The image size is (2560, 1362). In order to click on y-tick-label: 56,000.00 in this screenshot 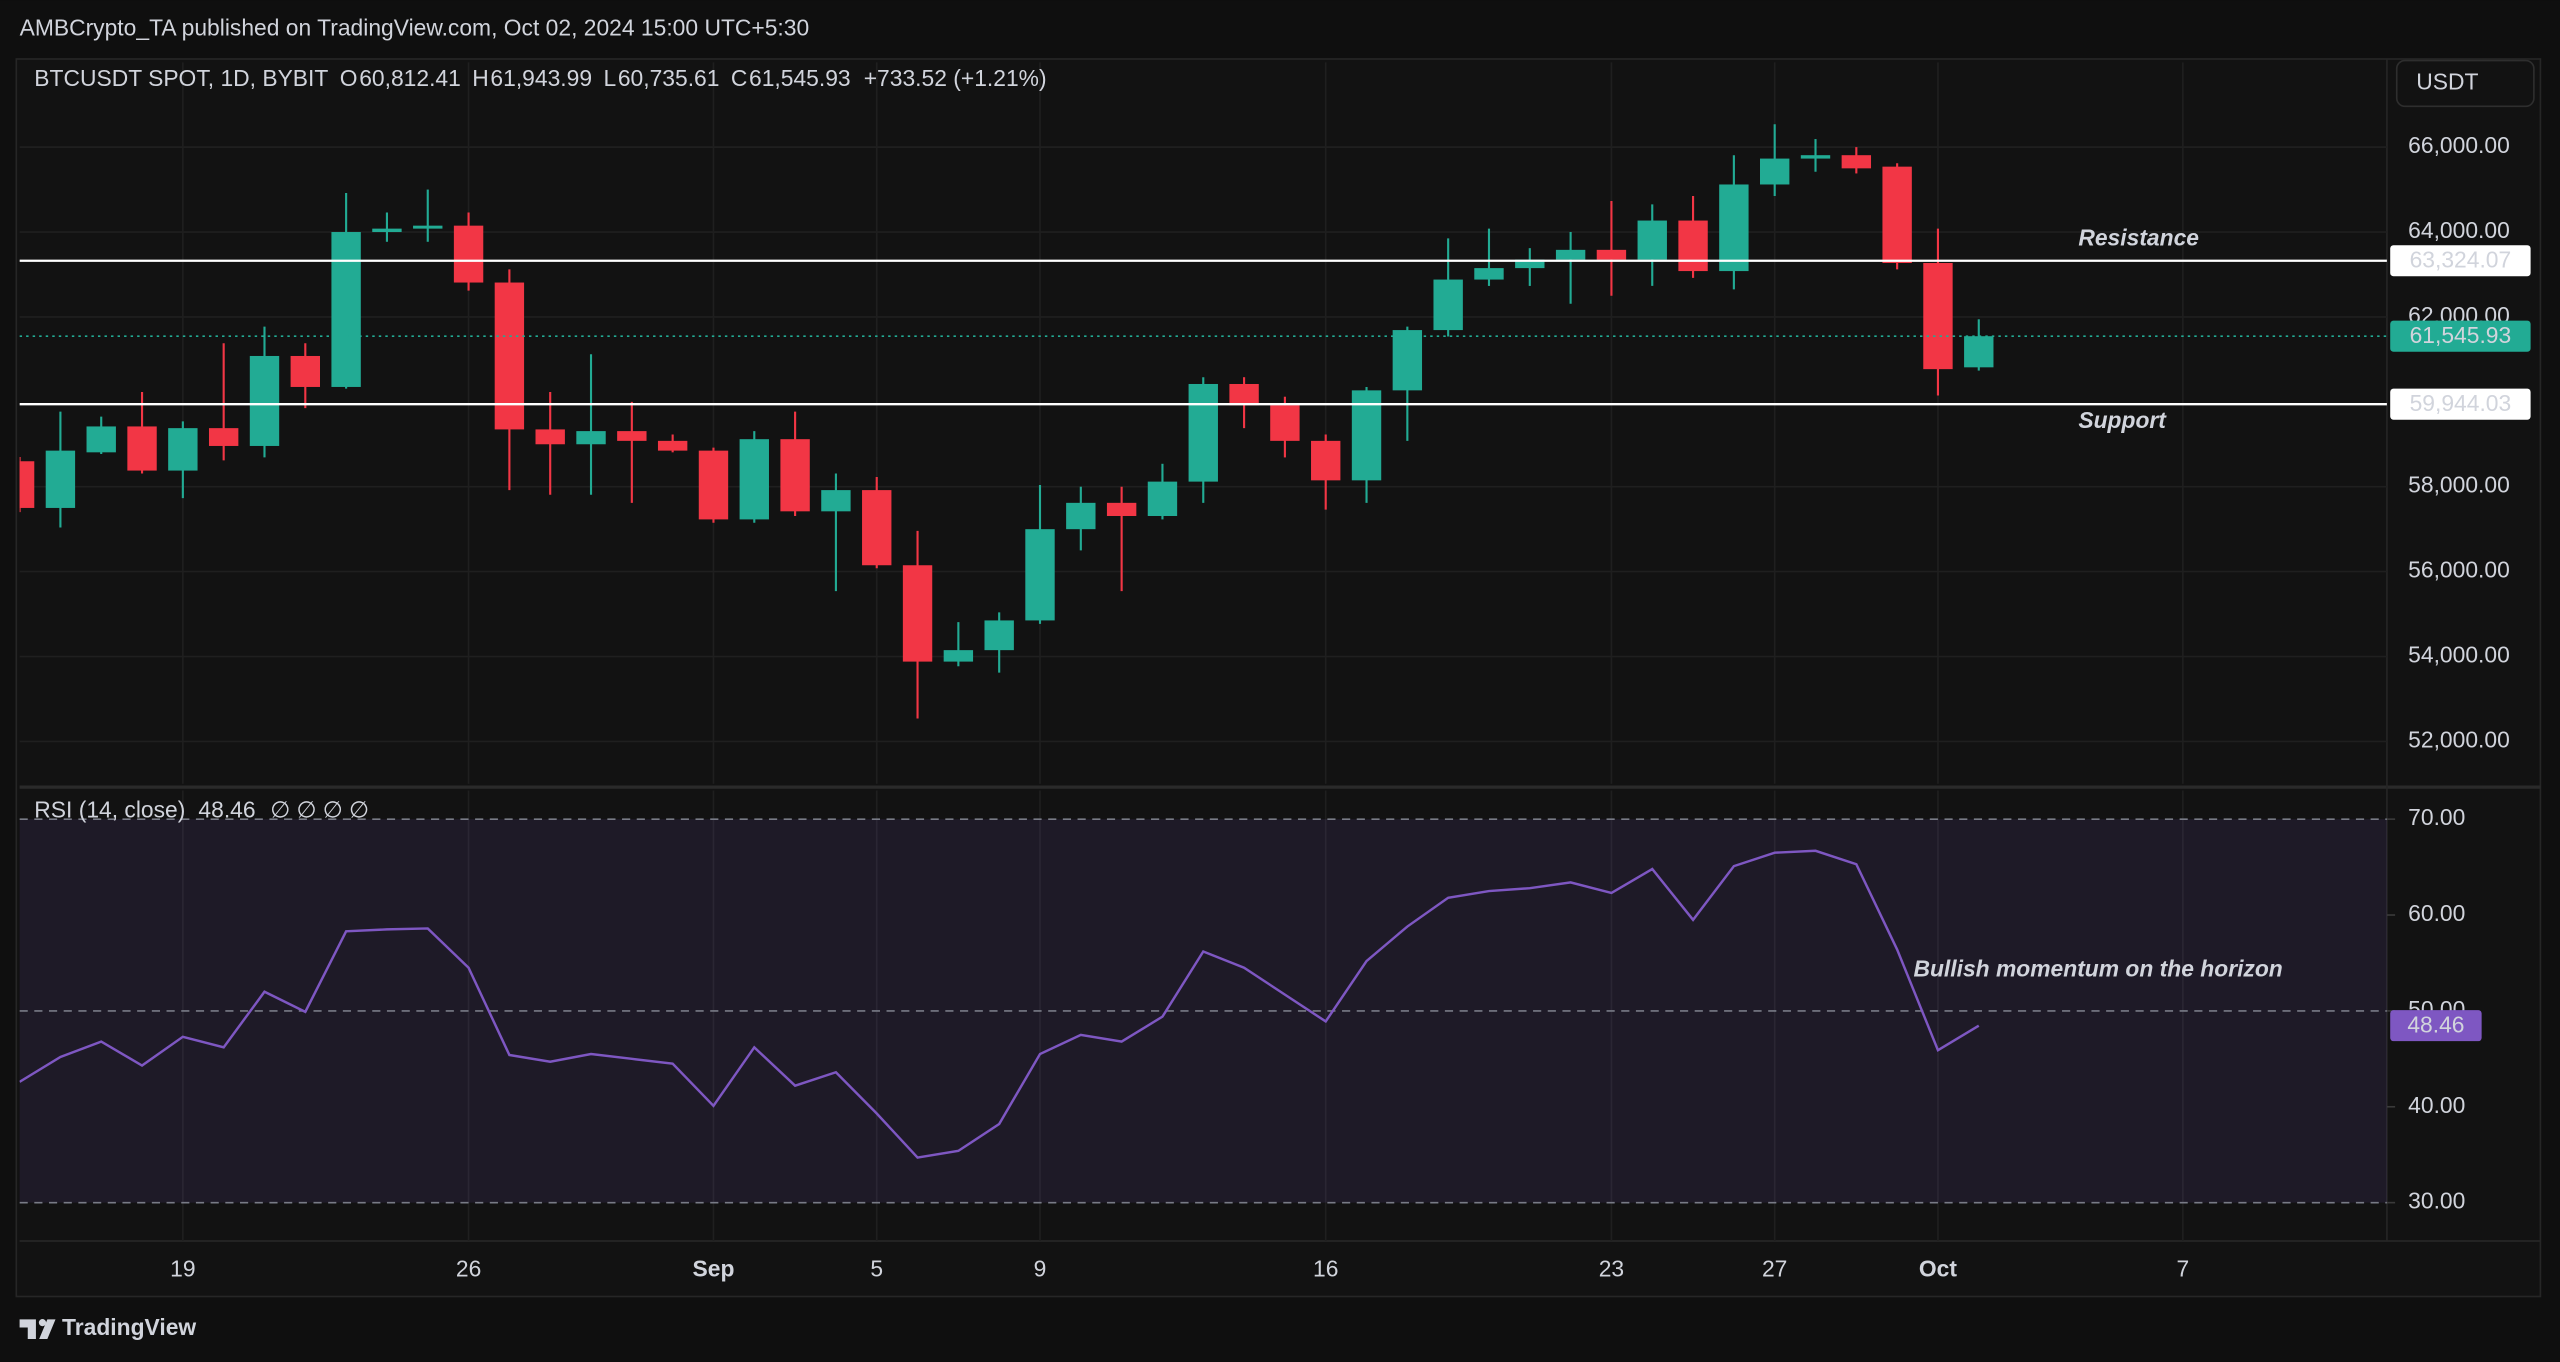, I will do `click(2459, 570)`.